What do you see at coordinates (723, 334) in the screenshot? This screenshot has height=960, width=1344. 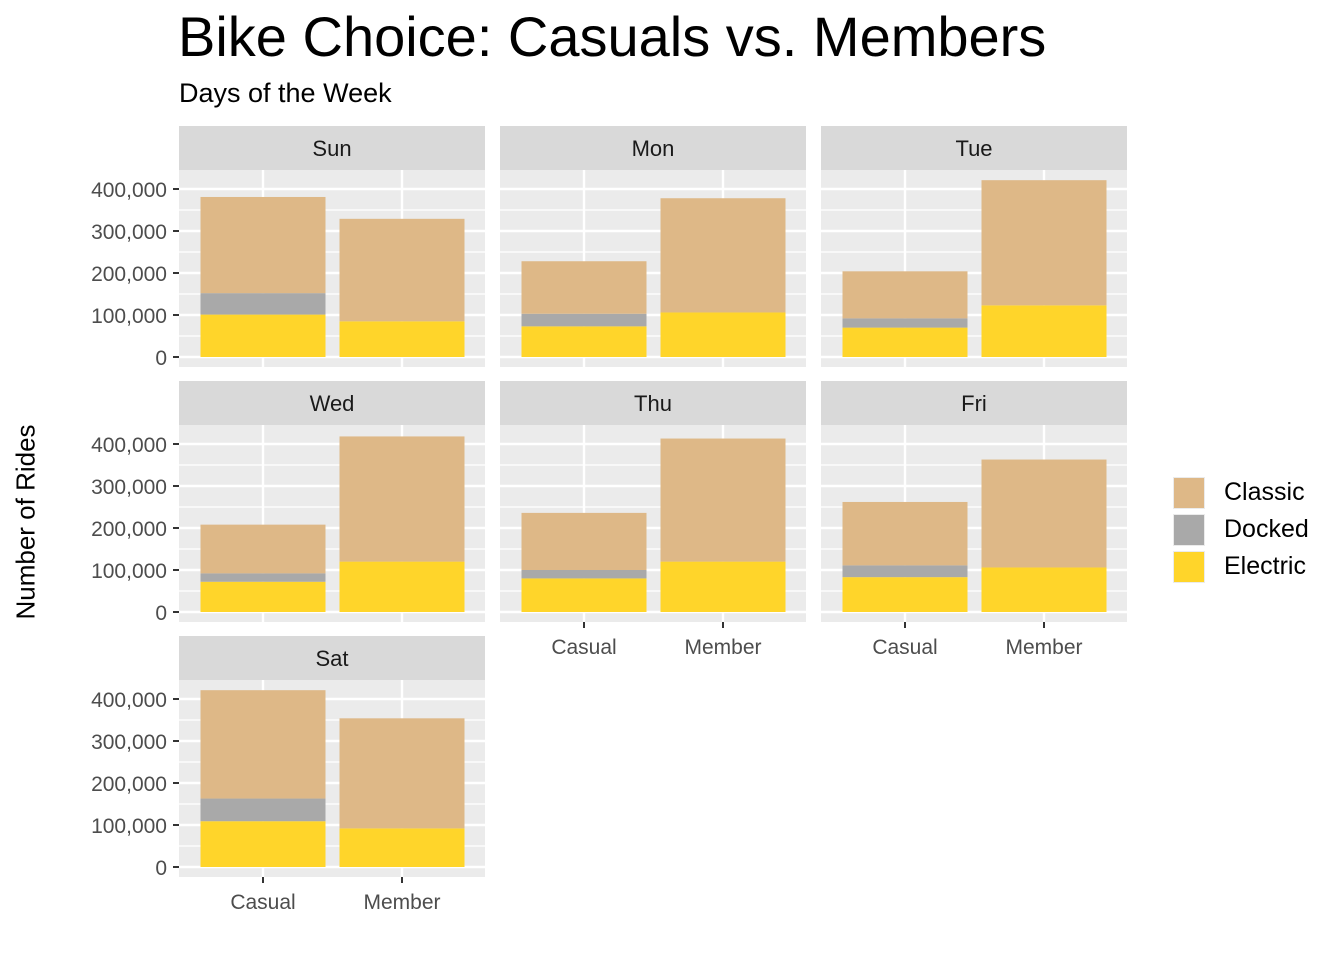 I see `bar-mon-member-electric` at bounding box center [723, 334].